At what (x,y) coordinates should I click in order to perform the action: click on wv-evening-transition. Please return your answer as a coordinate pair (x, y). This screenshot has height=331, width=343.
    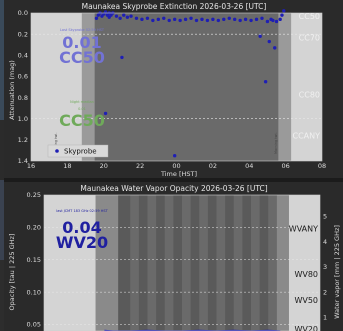
    Looking at the image, I should click on (107, 263).